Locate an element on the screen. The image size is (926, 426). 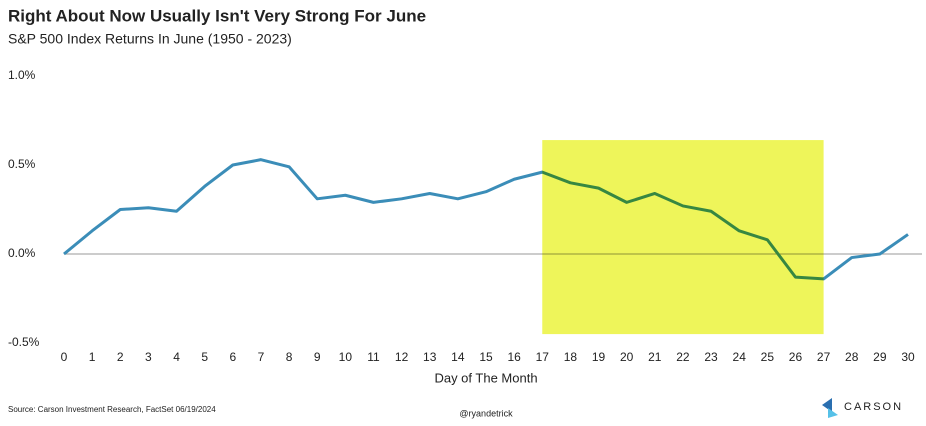
x-tick-label: 3 is located at coordinates (148, 357).